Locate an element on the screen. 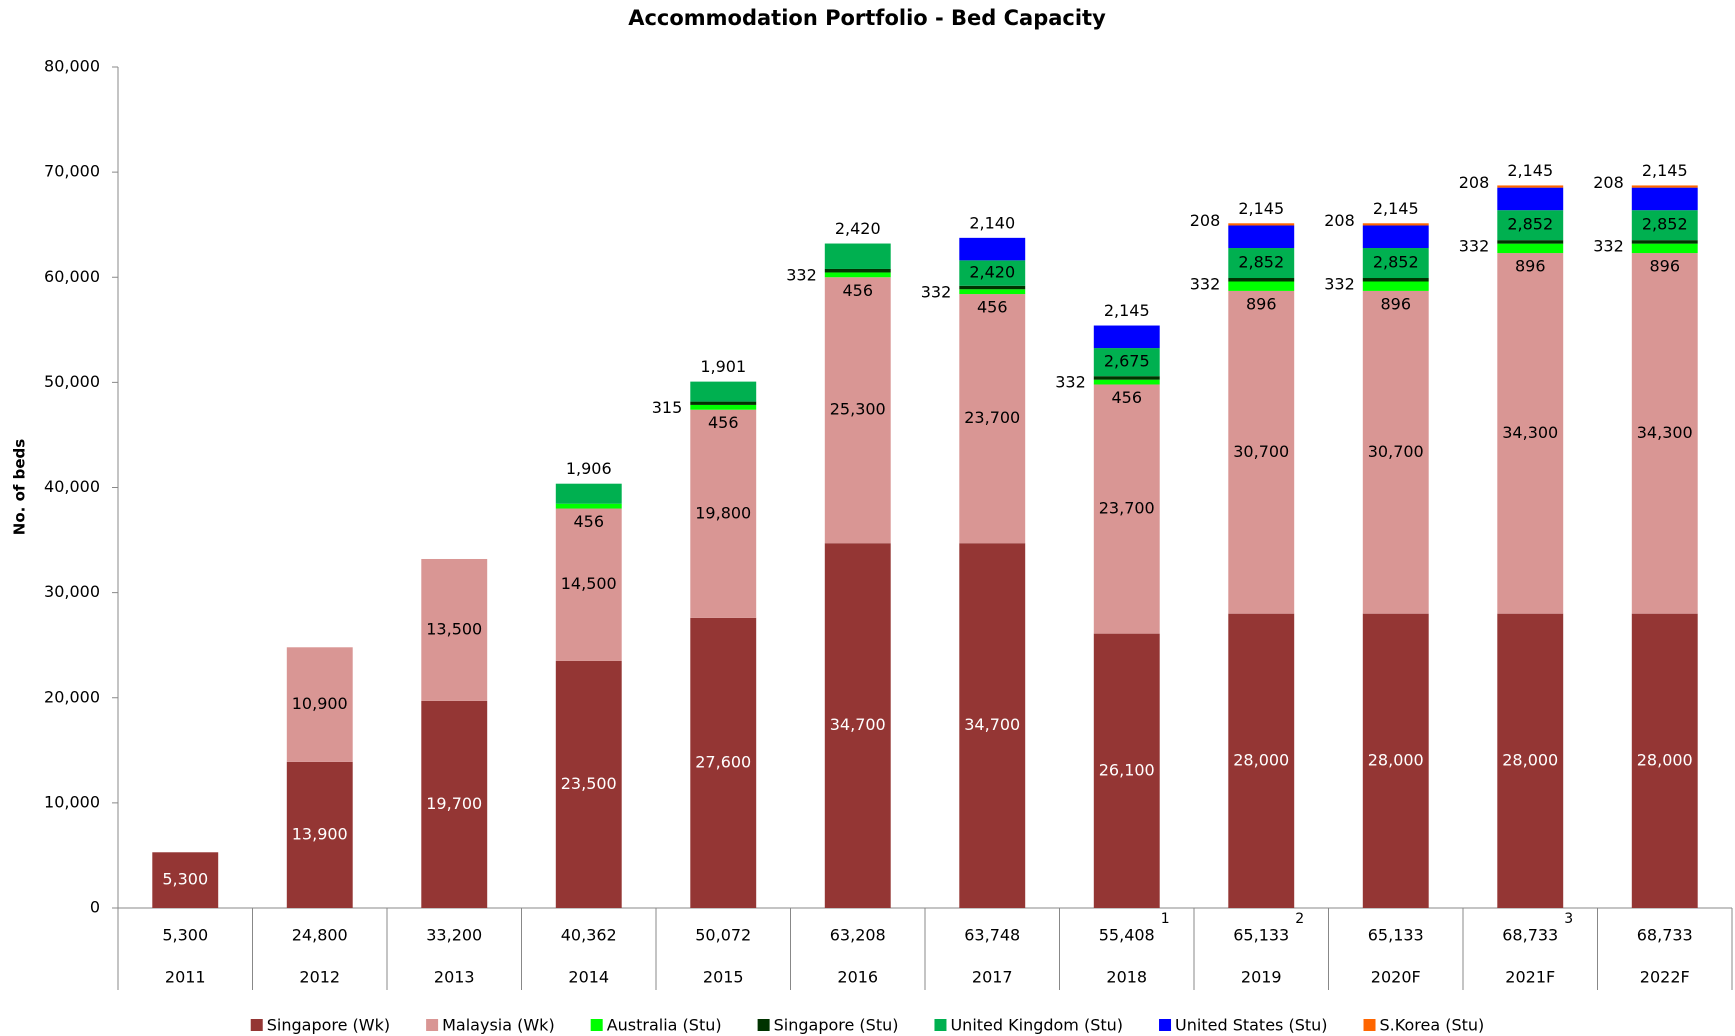  legend-label: Australia (Stu) is located at coordinates (664, 1025).